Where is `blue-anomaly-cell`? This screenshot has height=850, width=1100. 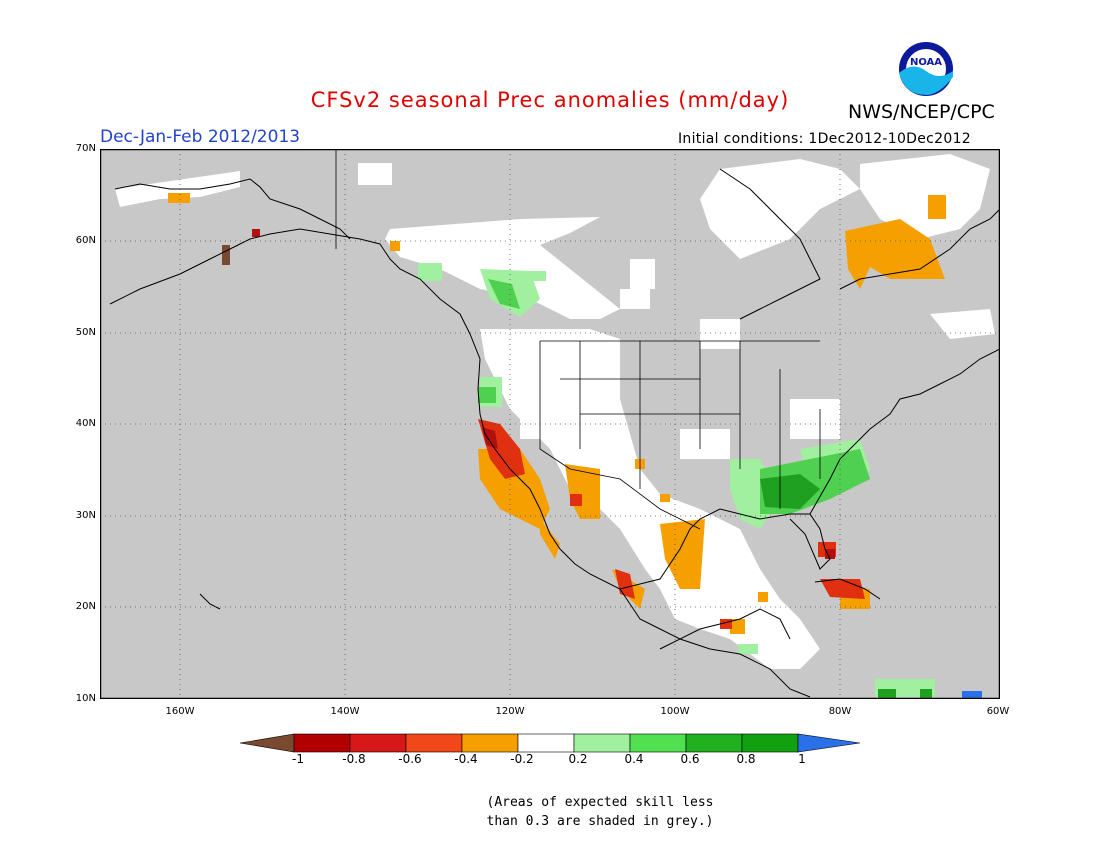 blue-anomaly-cell is located at coordinates (972, 695).